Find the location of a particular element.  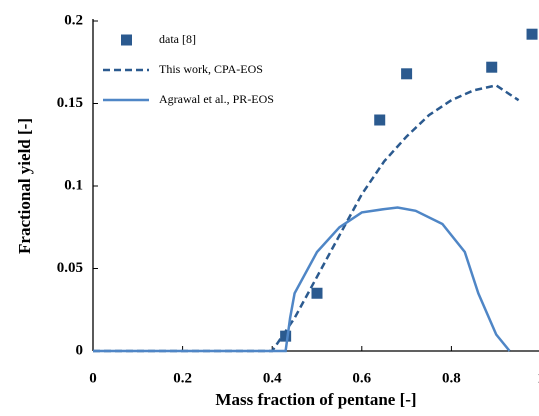

legend-label: data [8] is located at coordinates (177, 39).